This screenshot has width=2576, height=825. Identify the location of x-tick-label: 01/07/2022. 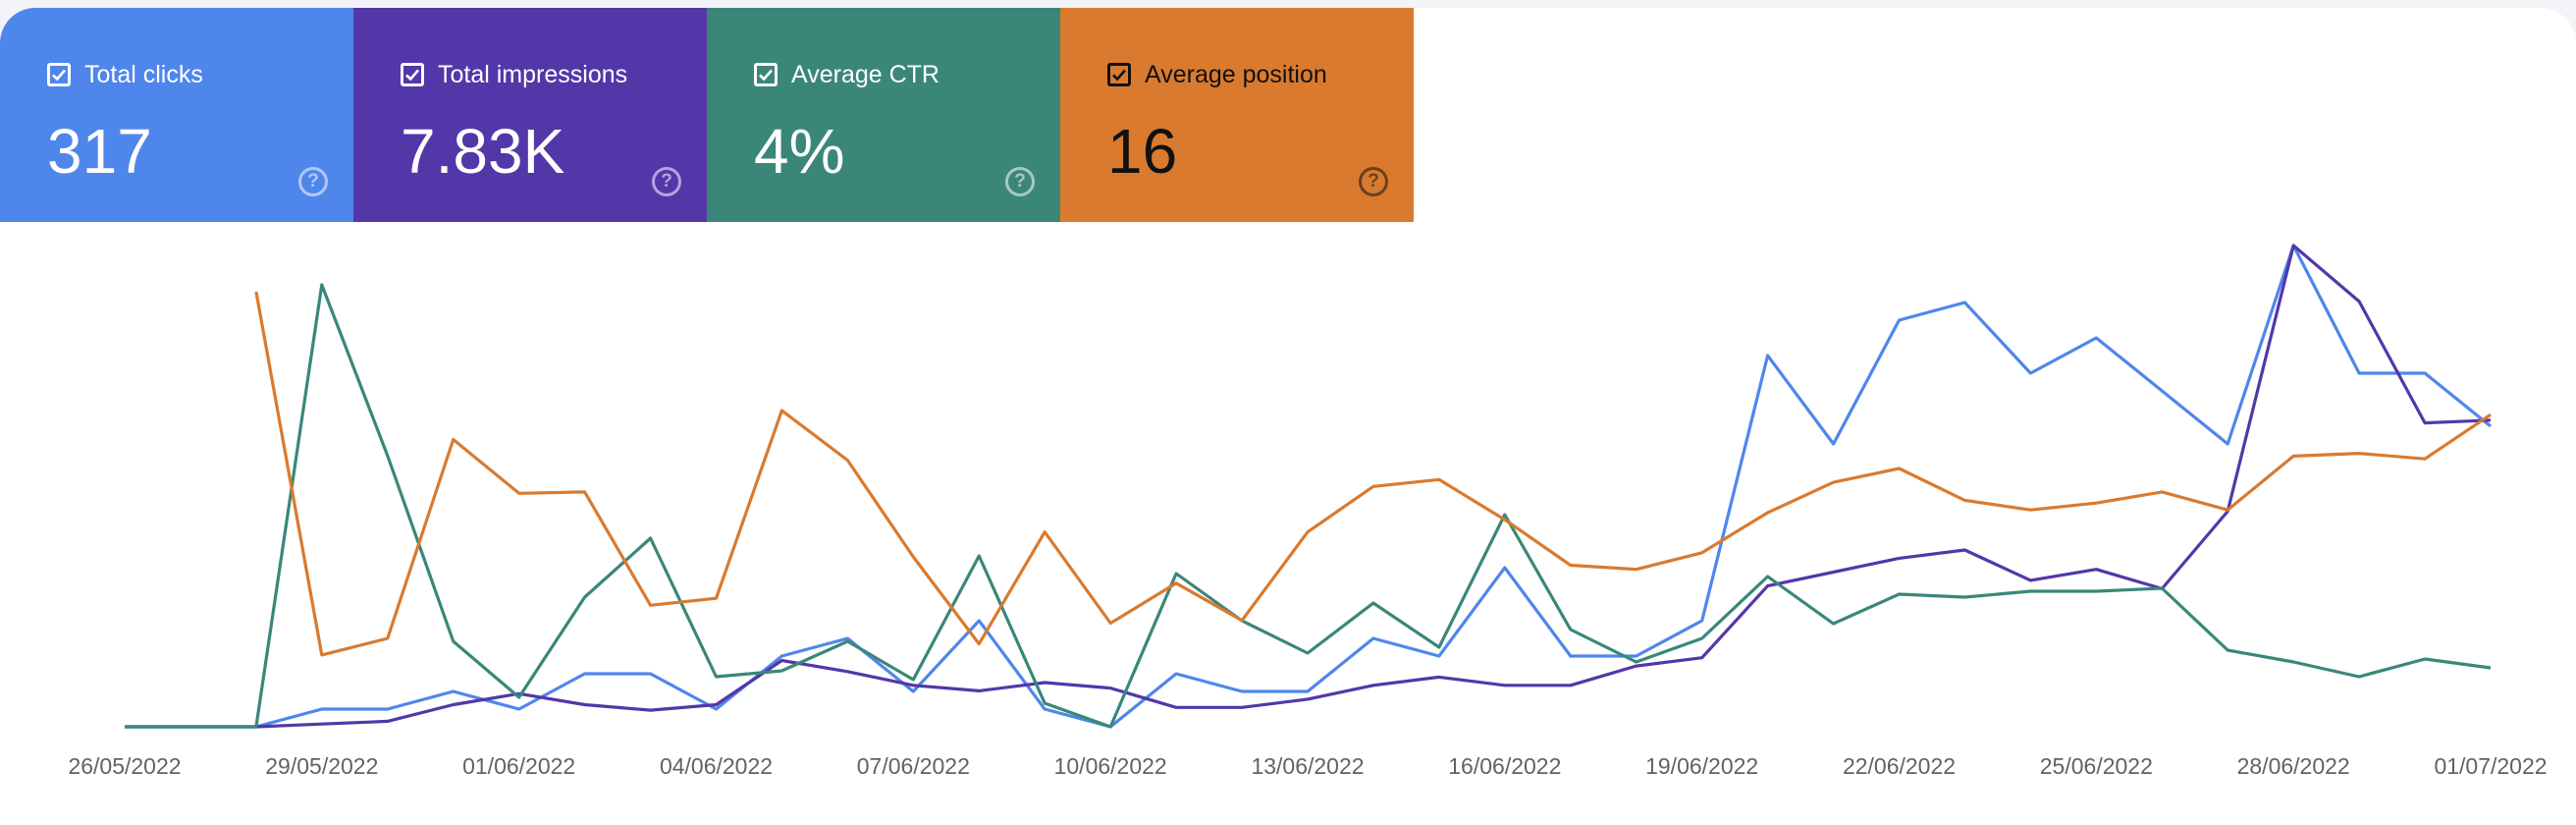
(2490, 766).